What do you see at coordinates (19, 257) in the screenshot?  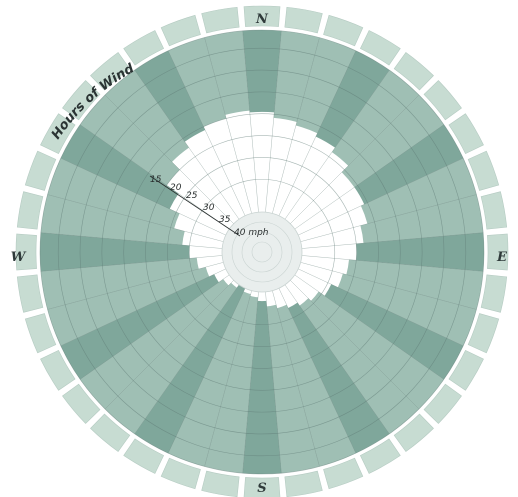 I see `direction-label-w: W` at bounding box center [19, 257].